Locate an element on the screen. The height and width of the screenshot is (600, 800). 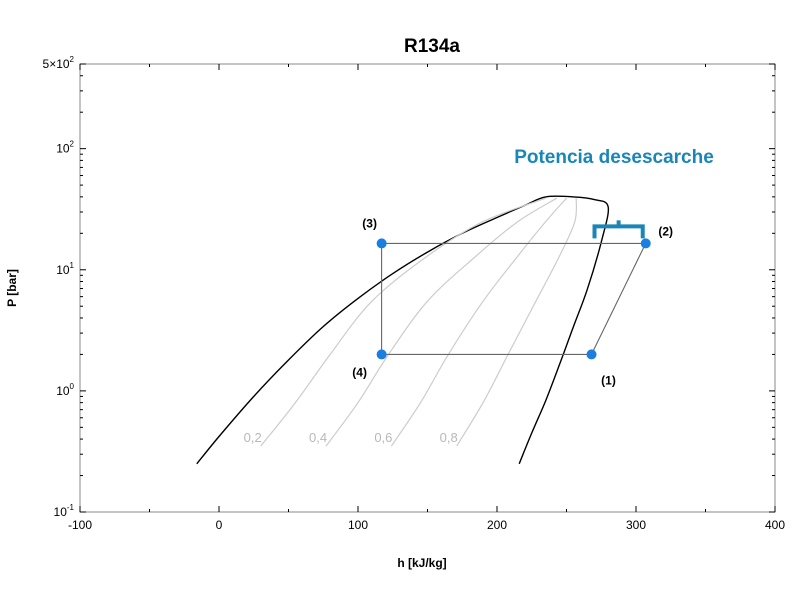
x-tick-label: -100 is located at coordinates (80, 525).